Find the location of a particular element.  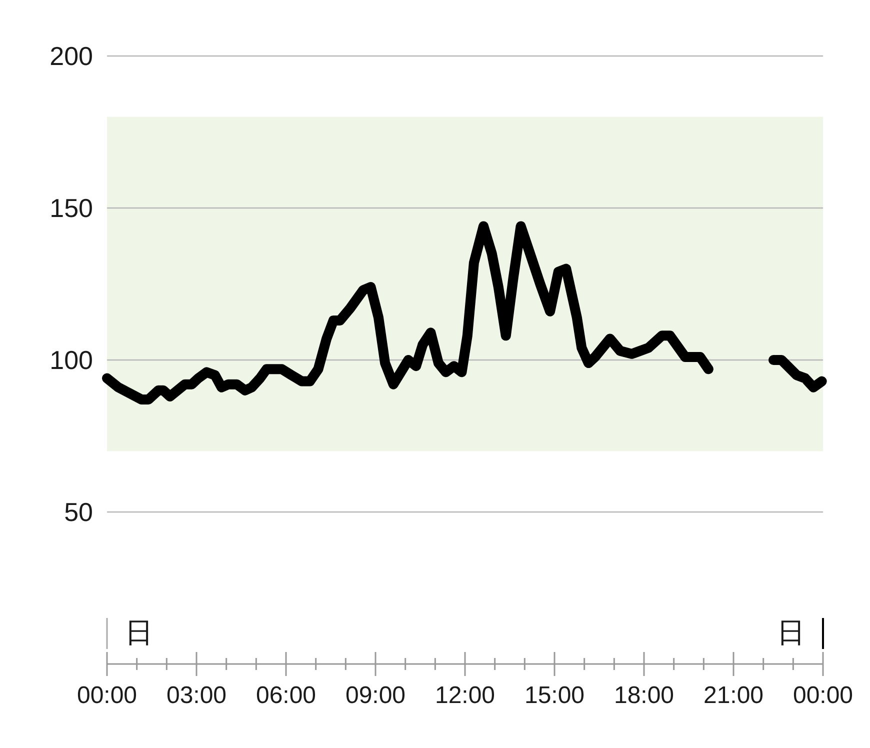

x-tick-label: 03:00 is located at coordinates (196, 695).